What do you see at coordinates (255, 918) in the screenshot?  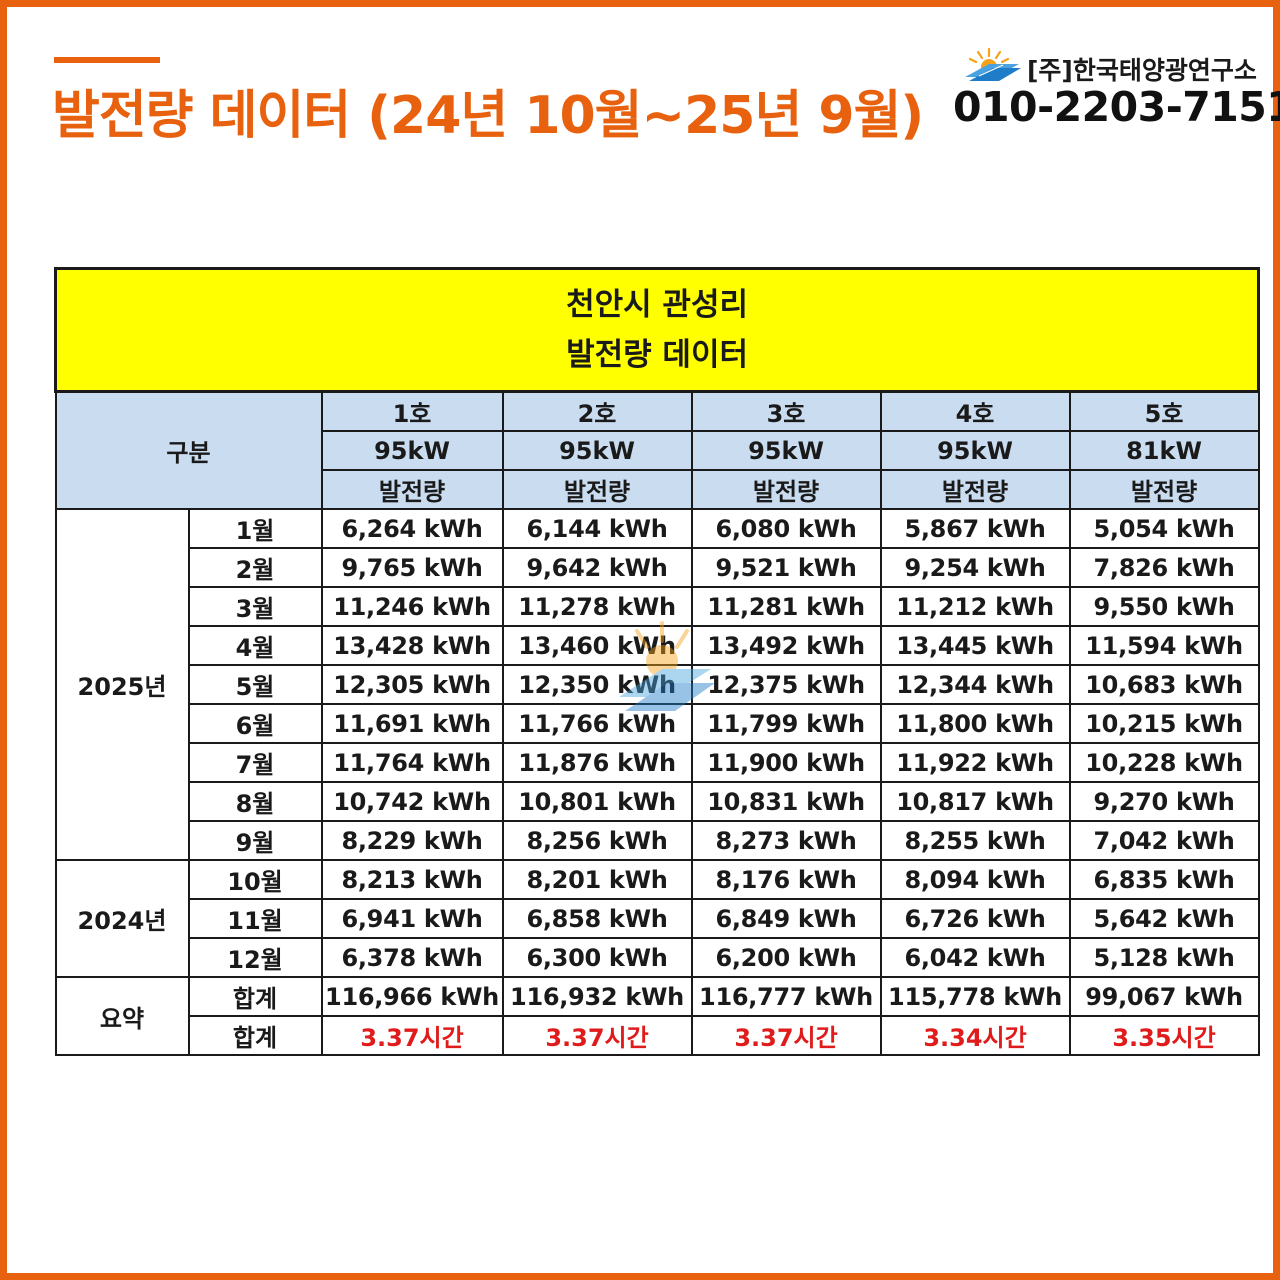 I see `month-label: 11월` at bounding box center [255, 918].